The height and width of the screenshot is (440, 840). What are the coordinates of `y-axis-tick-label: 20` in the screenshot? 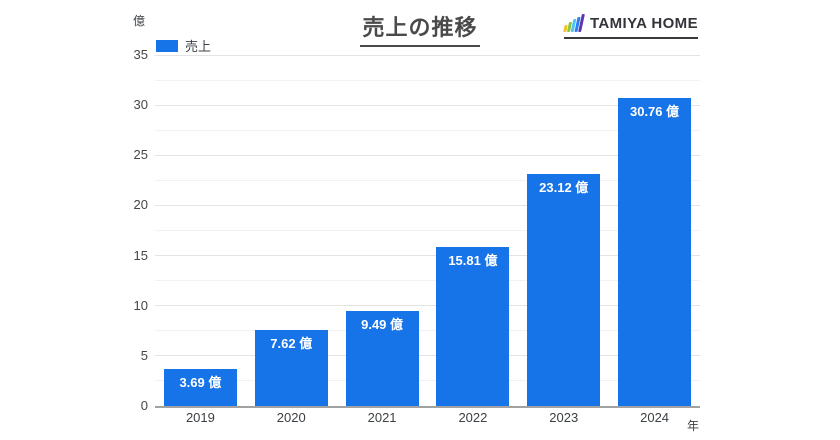 It's located at (140, 205).